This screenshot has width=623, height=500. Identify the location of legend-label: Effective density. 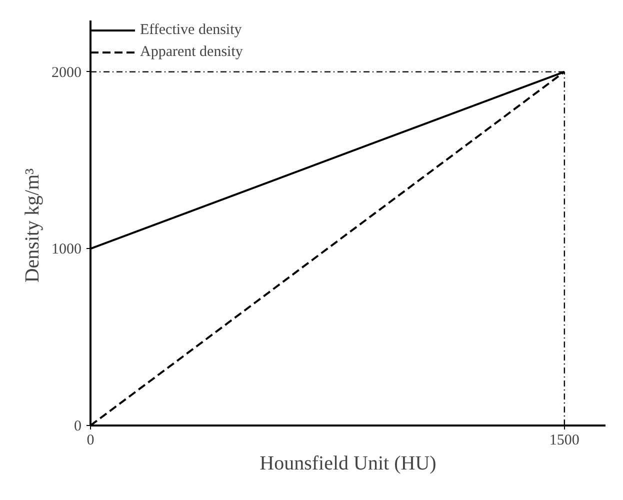
(191, 30).